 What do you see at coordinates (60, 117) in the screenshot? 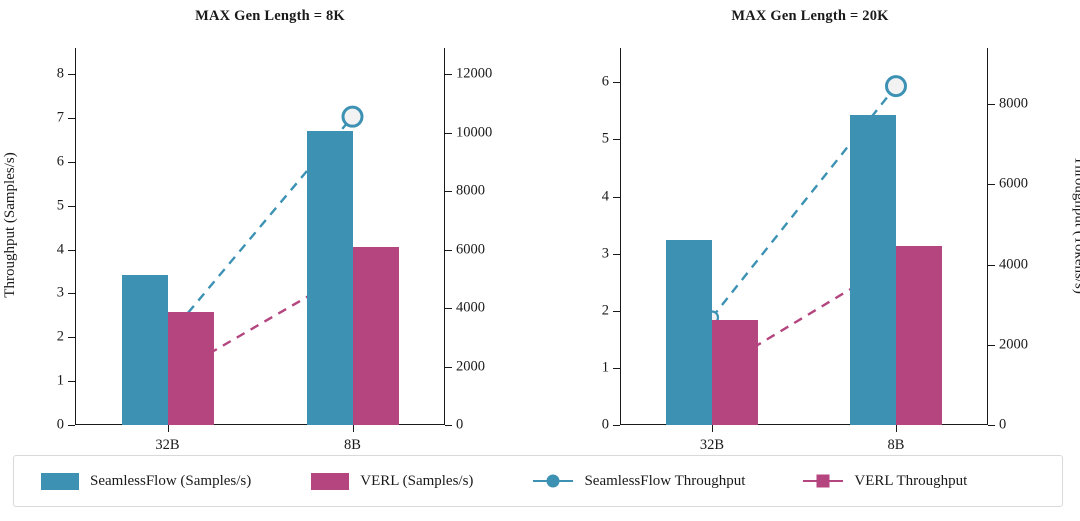
I see `y-tick-label-left: 7` at bounding box center [60, 117].